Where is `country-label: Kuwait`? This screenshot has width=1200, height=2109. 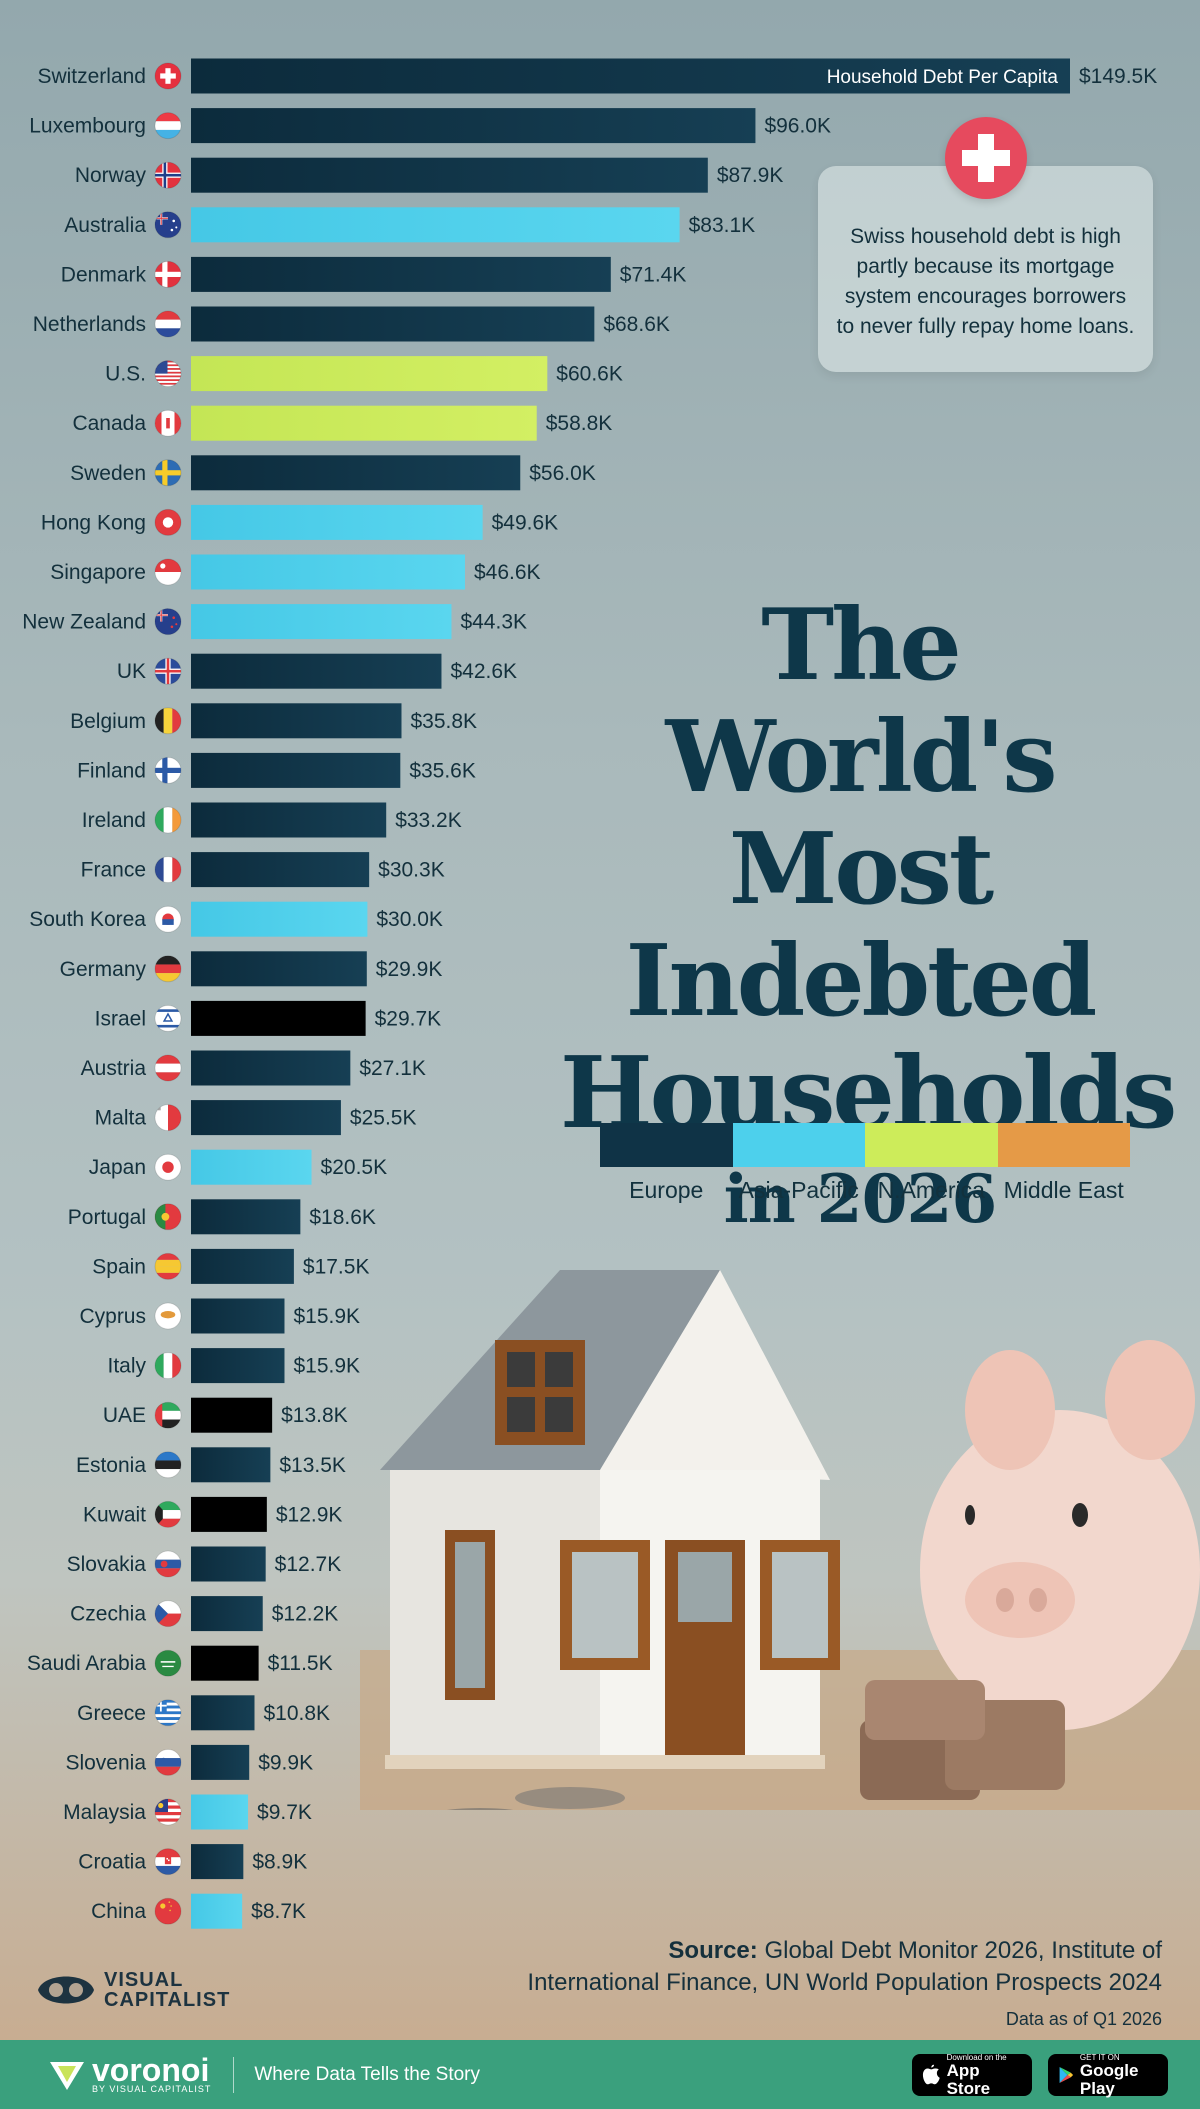
country-label: Kuwait is located at coordinates (114, 1514).